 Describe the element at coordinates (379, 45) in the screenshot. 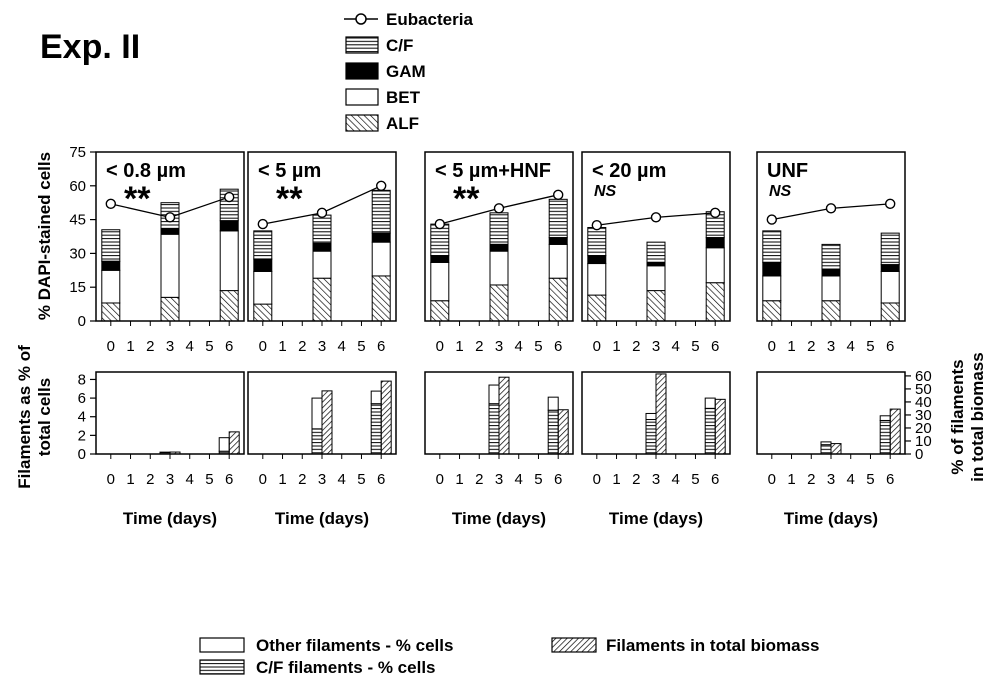

I see `legend-item-cf: C/F` at that location.